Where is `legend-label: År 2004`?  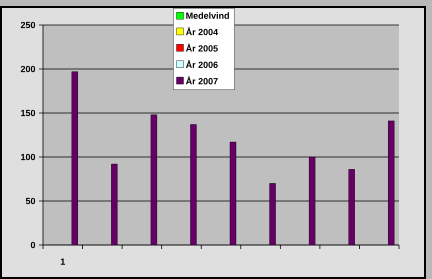
legend-label: År 2004 is located at coordinates (202, 31).